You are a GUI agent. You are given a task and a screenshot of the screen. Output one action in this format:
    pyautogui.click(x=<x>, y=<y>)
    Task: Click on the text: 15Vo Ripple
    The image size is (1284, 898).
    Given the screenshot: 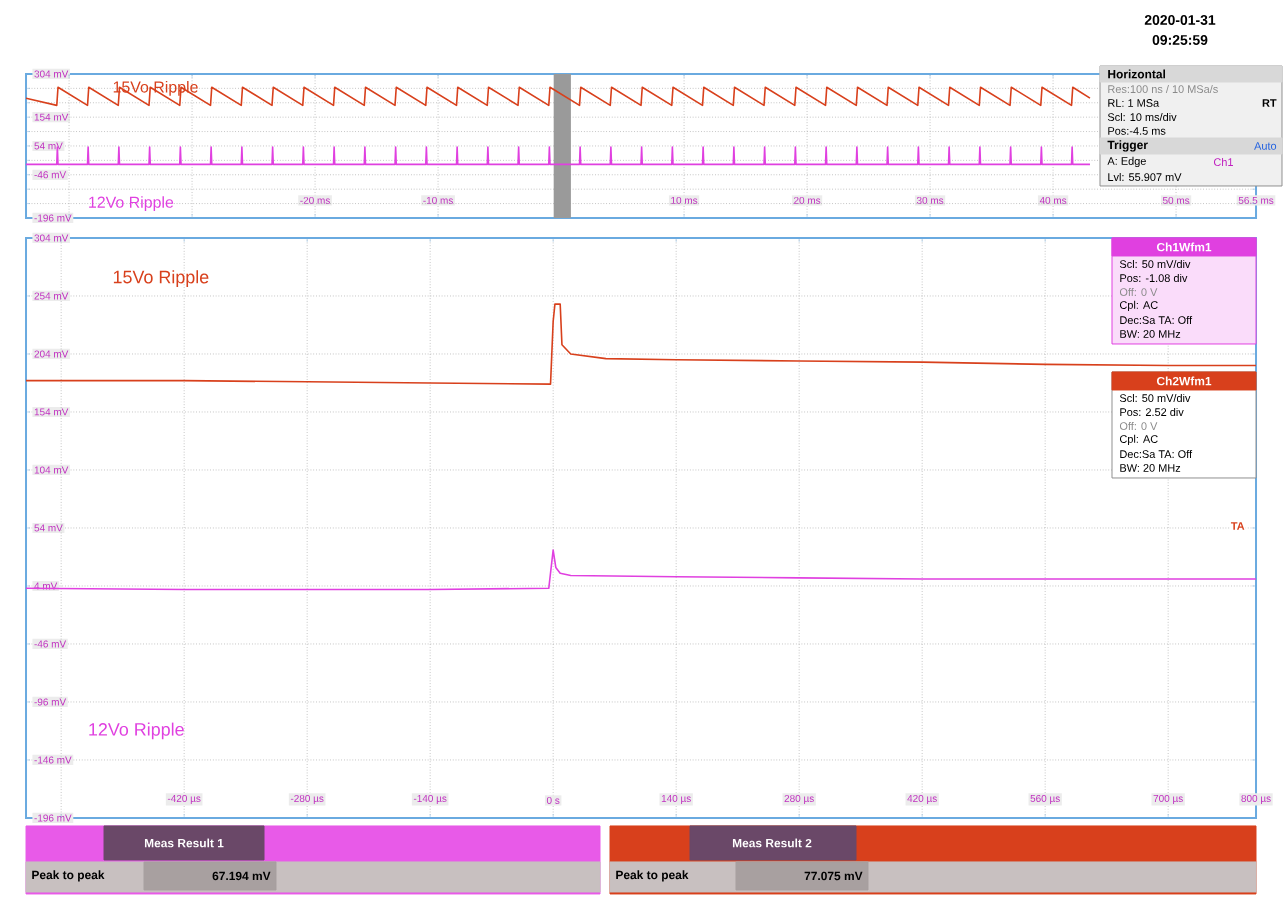 What is the action you would take?
    pyautogui.click(x=161, y=278)
    